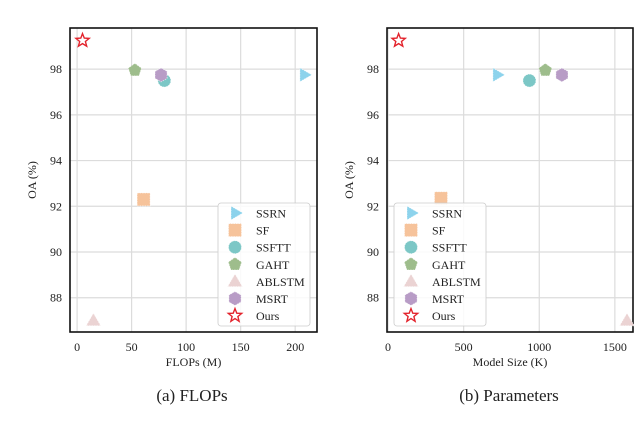 The image size is (640, 427). What do you see at coordinates (194, 362) in the screenshot?
I see `x-axis-label: FLOPs (M)` at bounding box center [194, 362].